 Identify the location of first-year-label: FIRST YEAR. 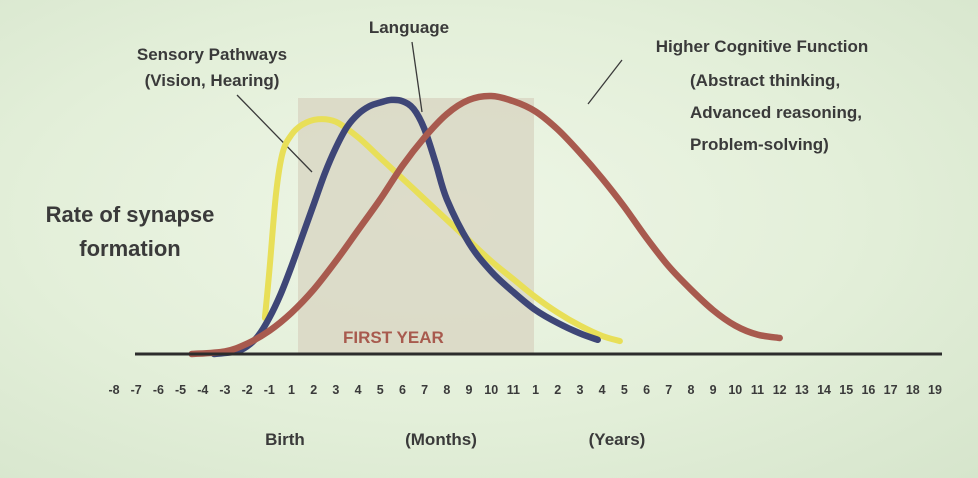
(393, 337).